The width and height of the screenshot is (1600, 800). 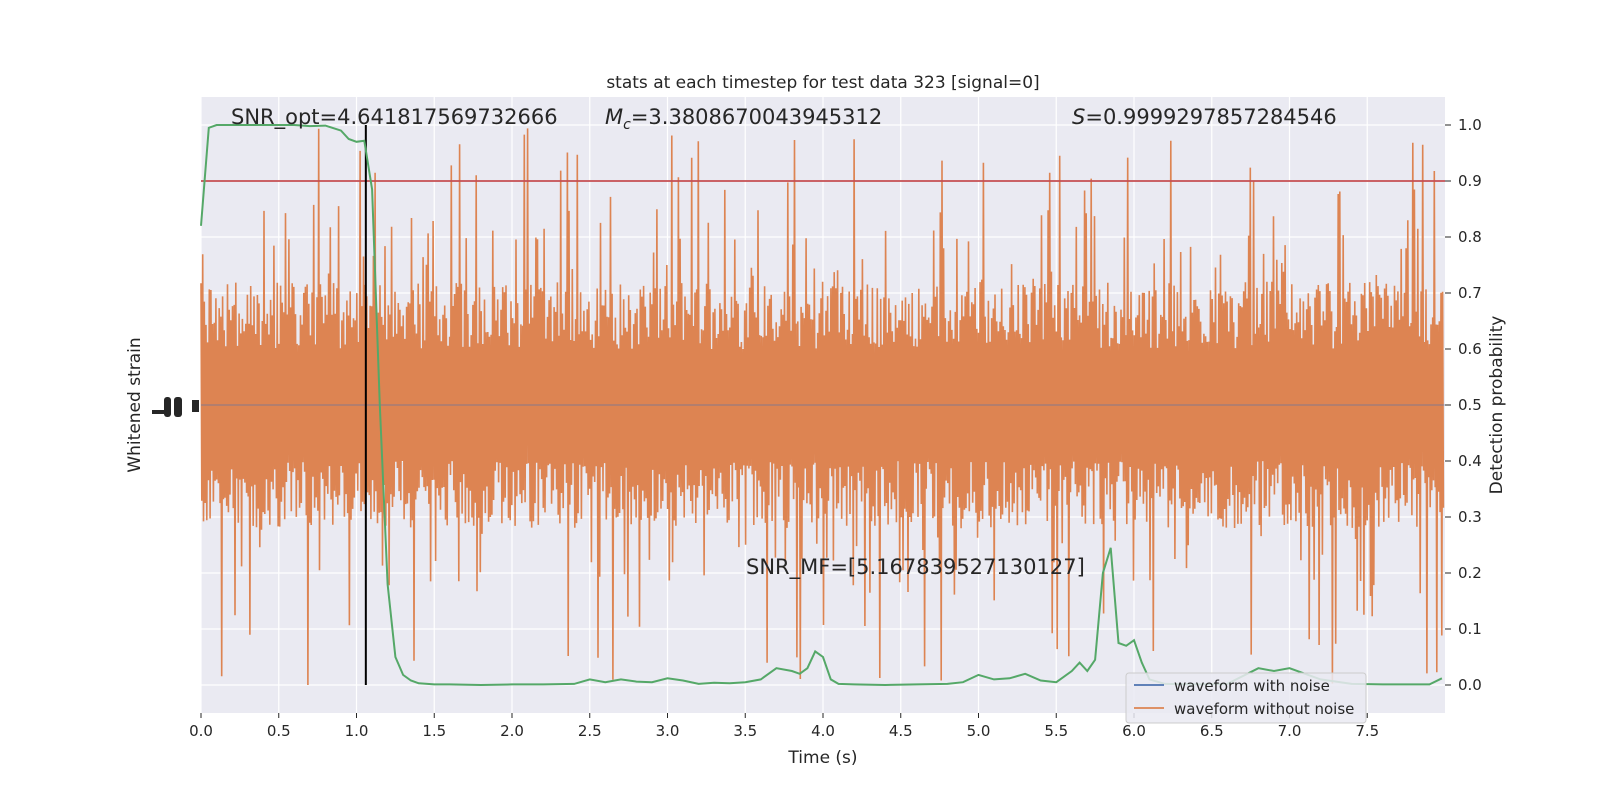 I want to click on y-tick-label-3: 0.3, so click(x=1470, y=517).